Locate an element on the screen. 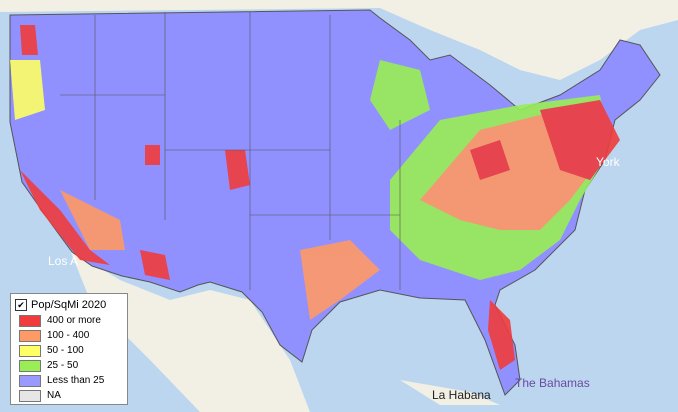  legend-item: 25 - 50 is located at coordinates (69, 365).